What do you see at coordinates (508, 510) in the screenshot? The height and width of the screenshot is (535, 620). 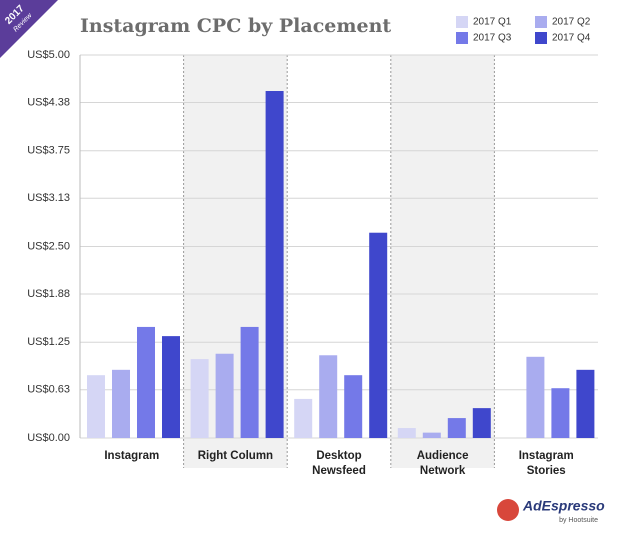 I see `logo-icon` at bounding box center [508, 510].